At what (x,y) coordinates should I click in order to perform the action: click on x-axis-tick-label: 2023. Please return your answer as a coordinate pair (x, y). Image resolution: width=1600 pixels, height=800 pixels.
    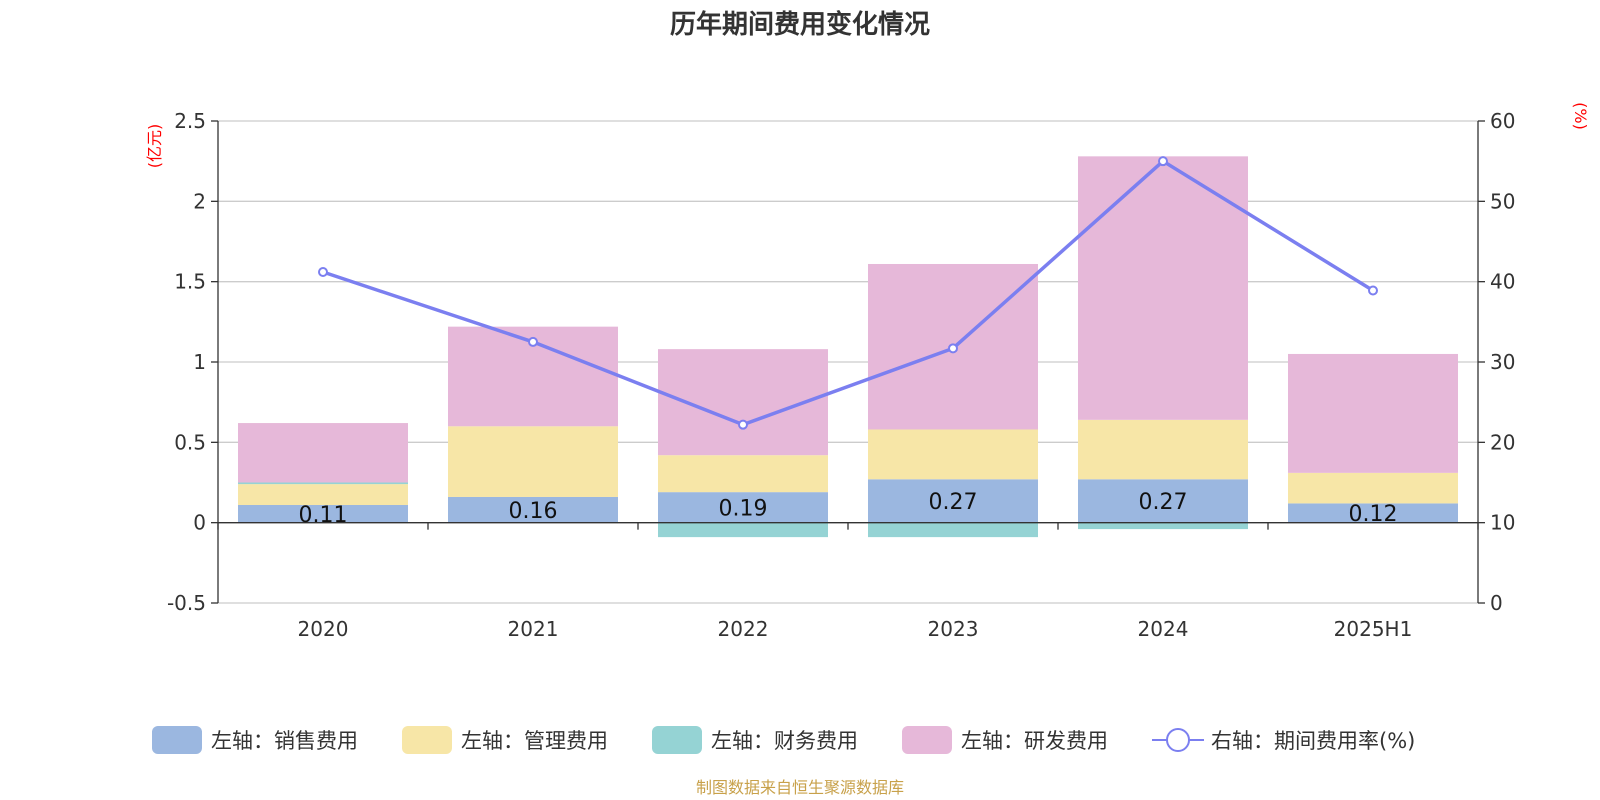
    Looking at the image, I should click on (953, 629).